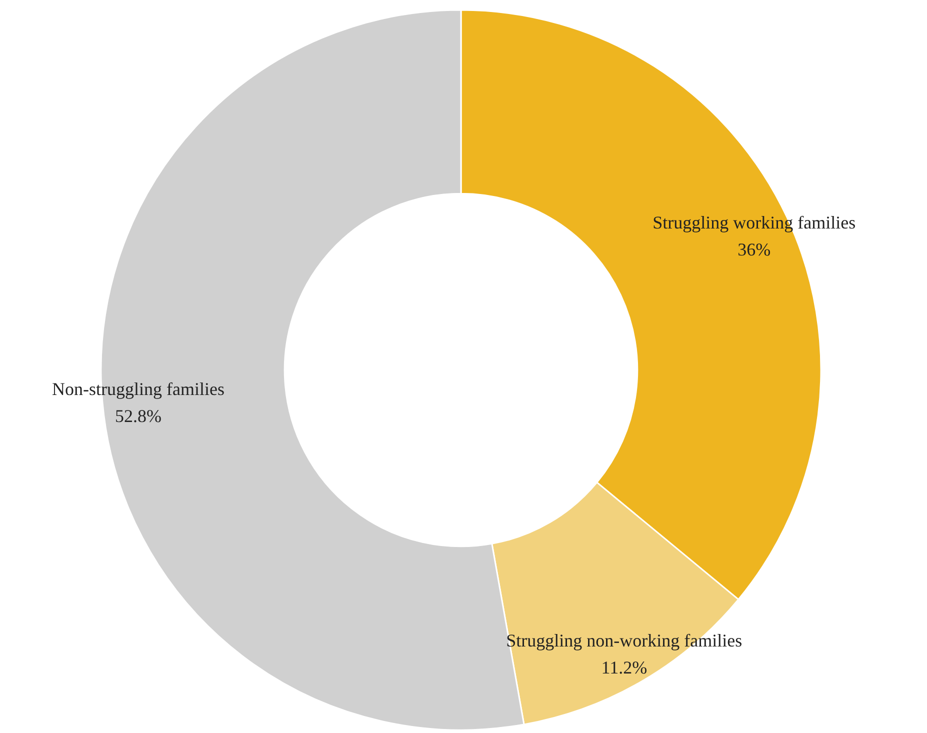 The image size is (927, 733). What do you see at coordinates (754, 249) in the screenshot?
I see `data-label: 36%` at bounding box center [754, 249].